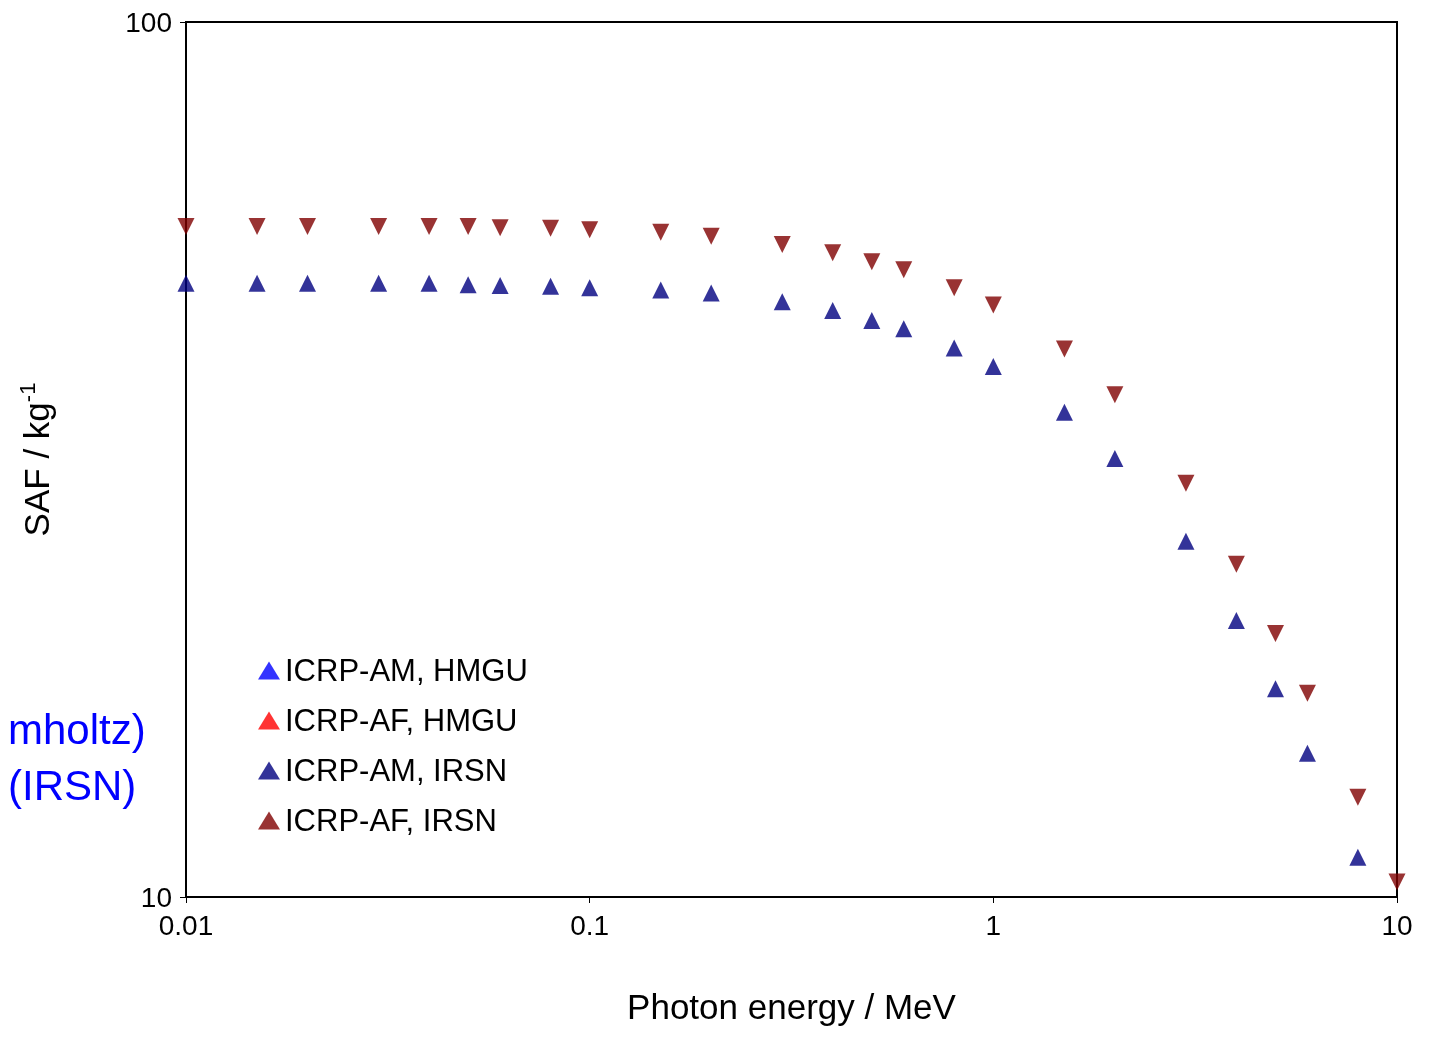 The image size is (1430, 1039). I want to click on x-tick-label: 1, so click(993, 925).